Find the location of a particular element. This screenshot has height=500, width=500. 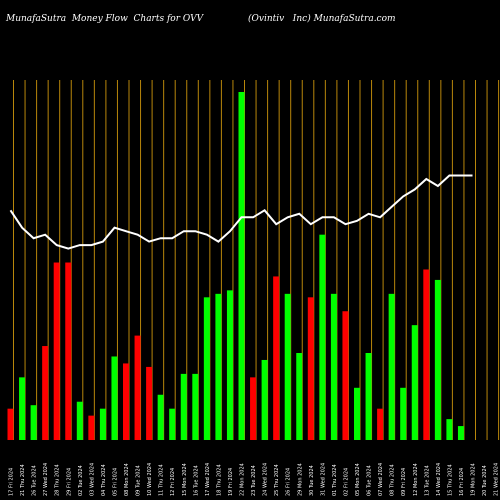

x-tick-label: 09 Fri 2024 is located at coordinates (404, 482).